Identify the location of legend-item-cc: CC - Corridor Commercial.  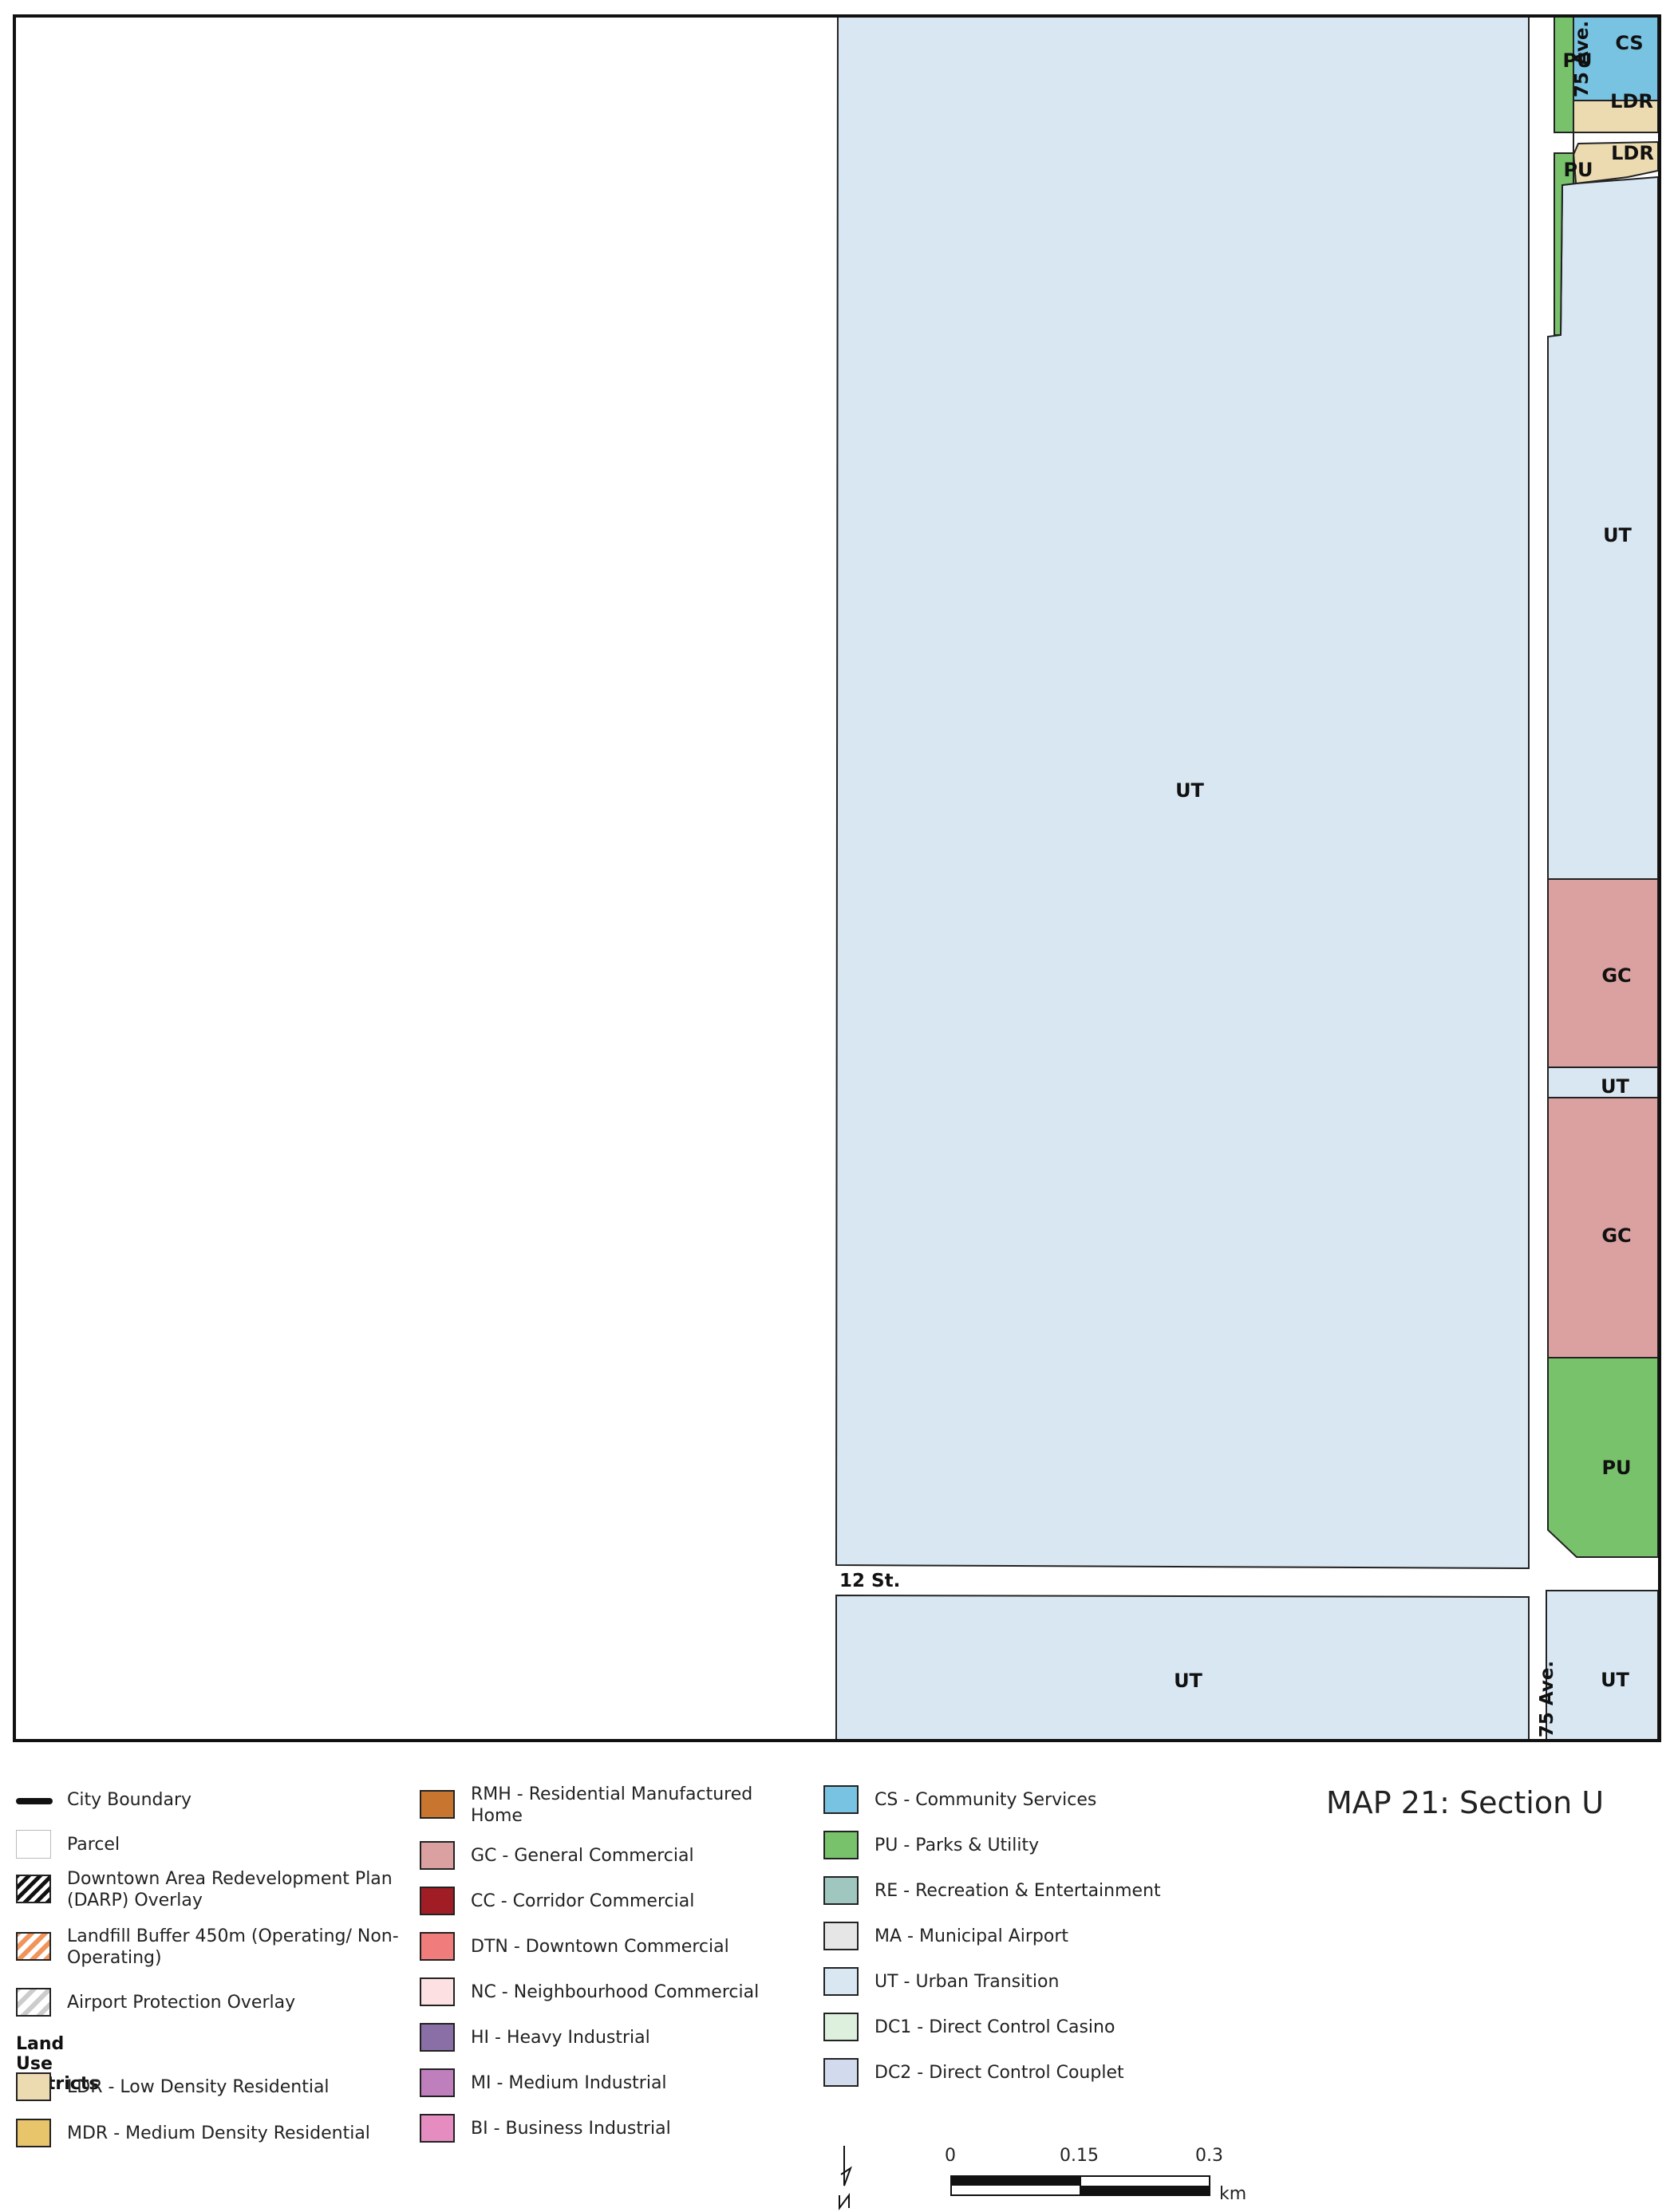
(557, 1901).